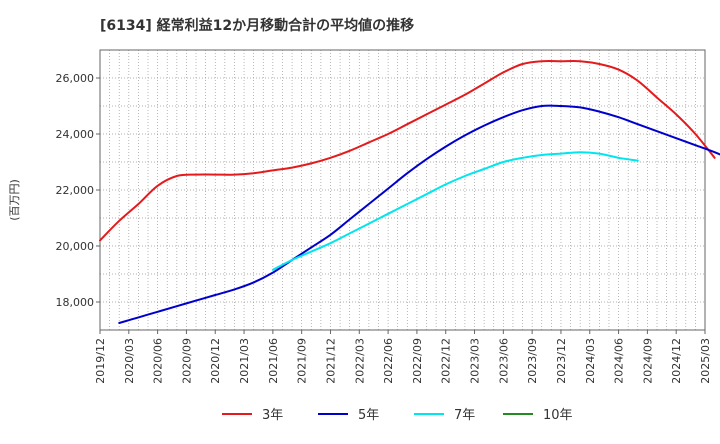  What do you see at coordinates (619, 361) in the screenshot?
I see `x-tick-label: 2024/06` at bounding box center [619, 361].